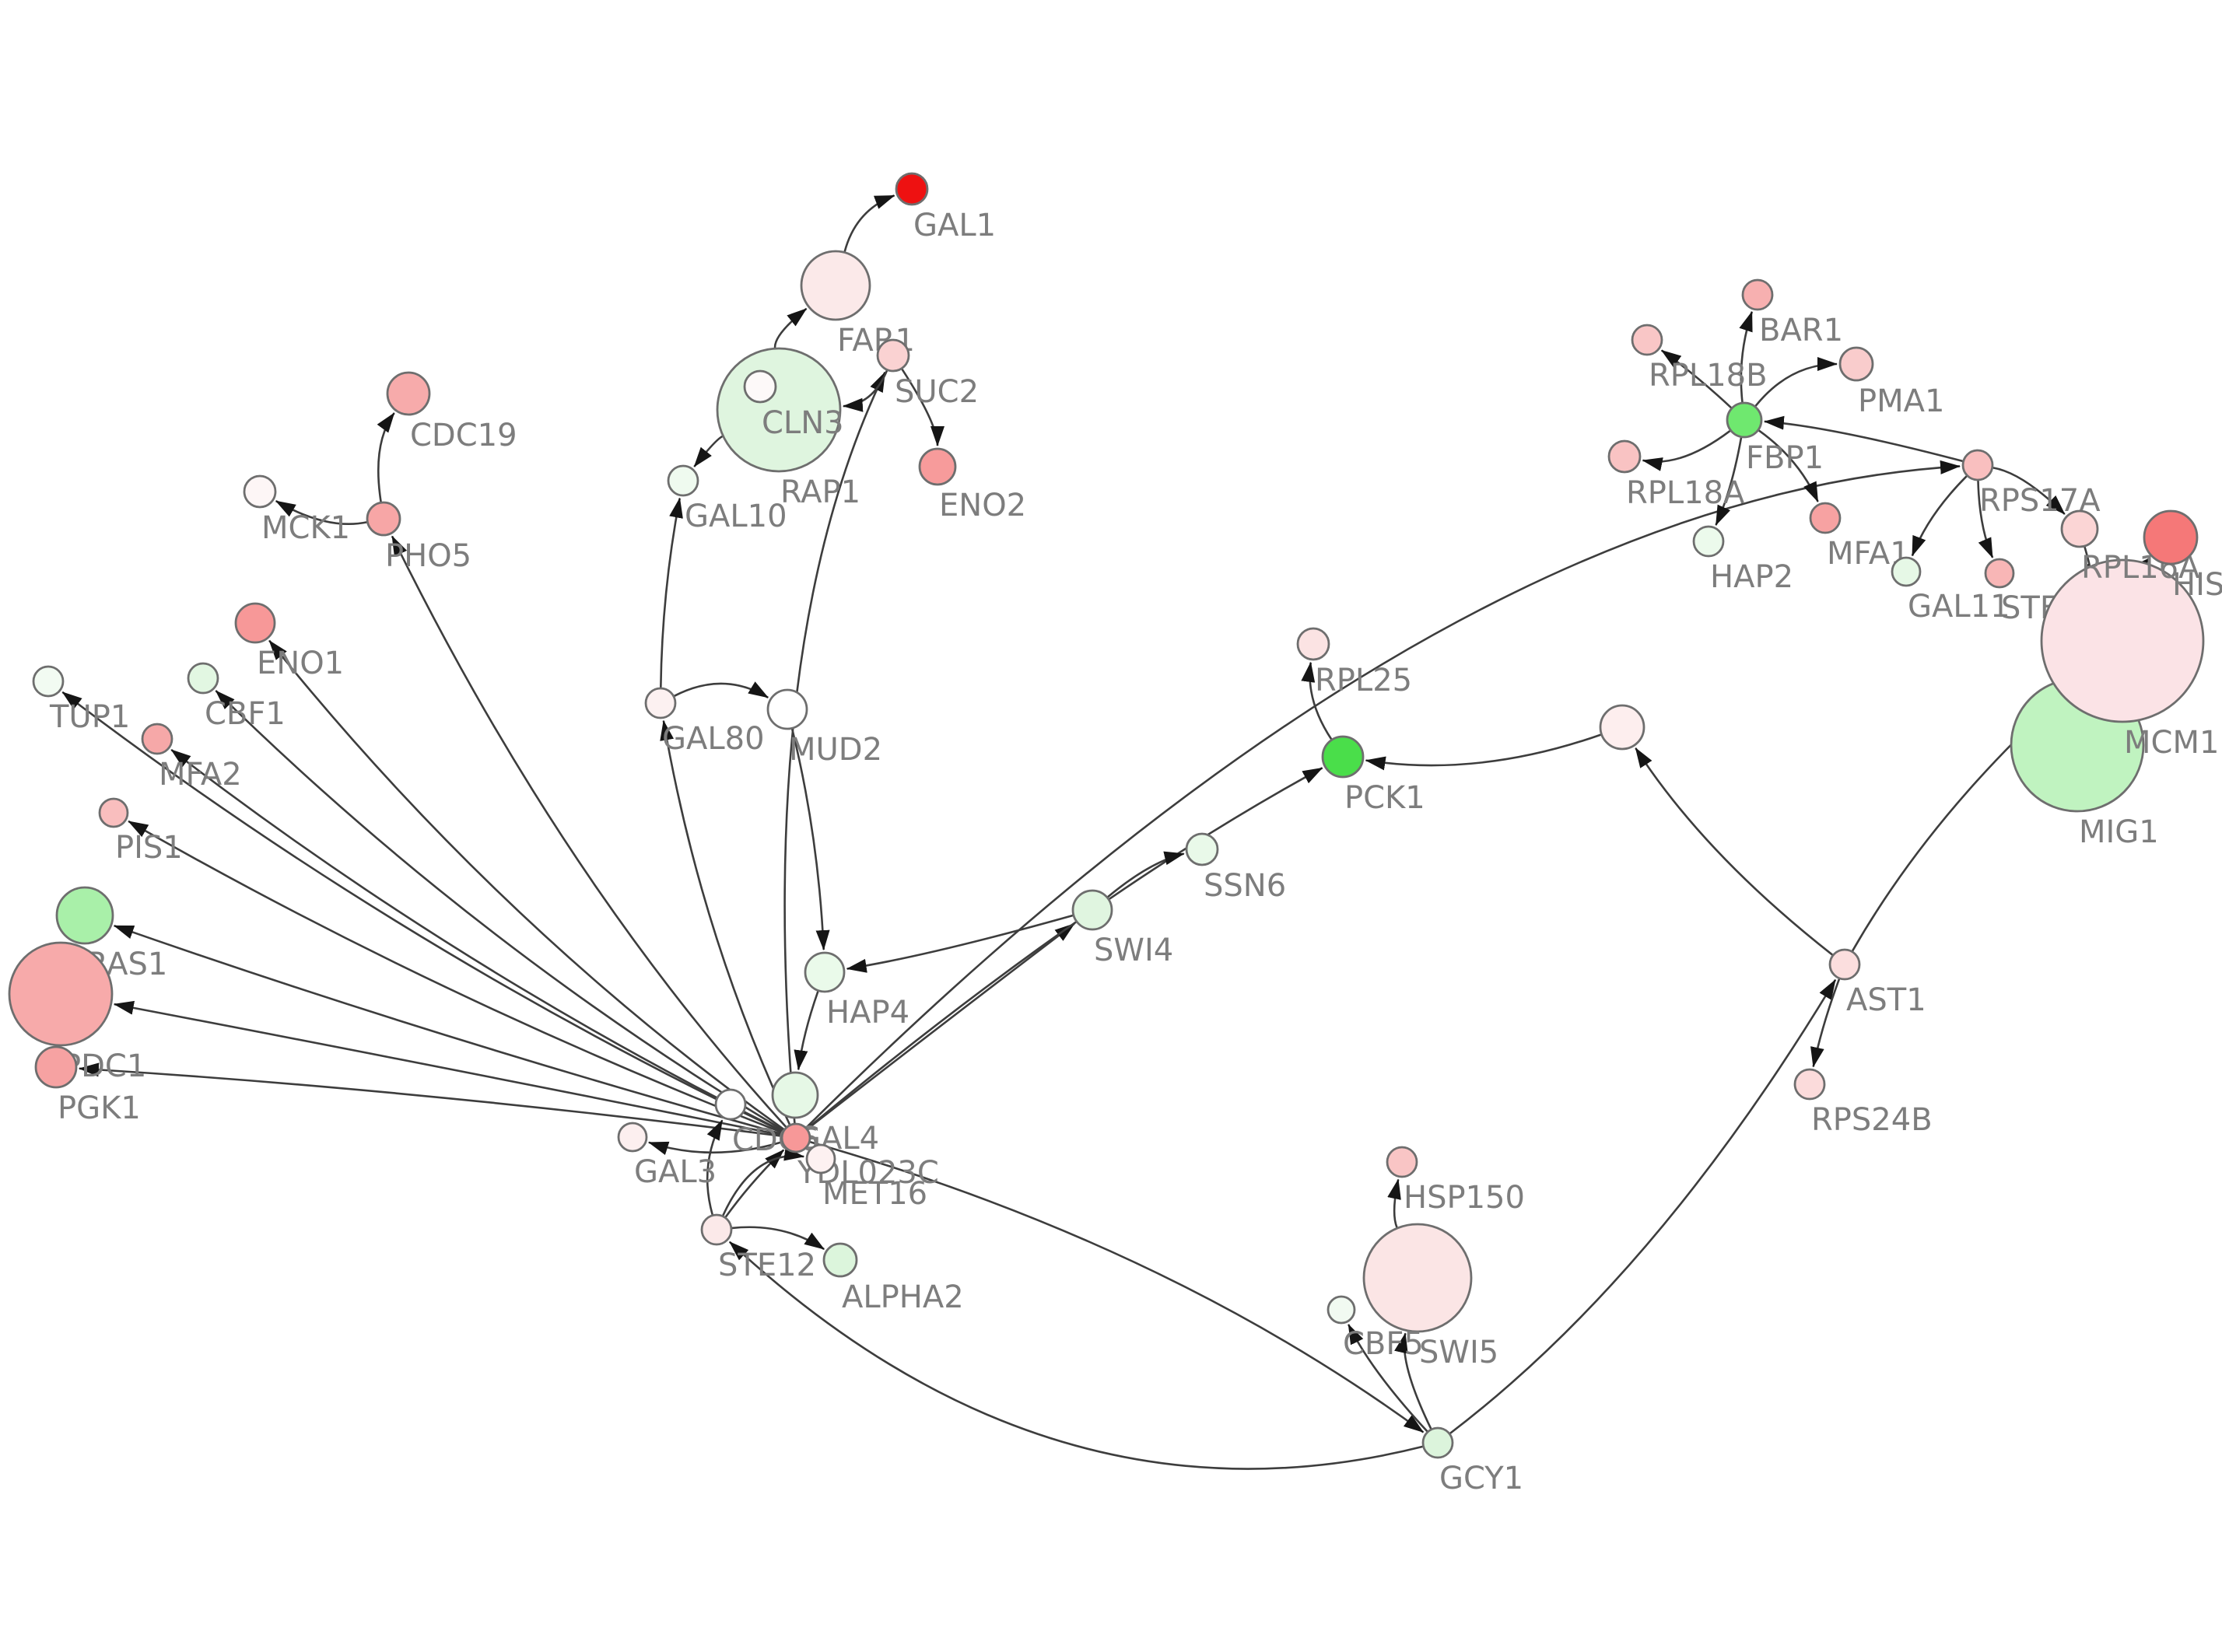  What do you see at coordinates (869, 223) in the screenshot?
I see `edge-far1-gal1` at bounding box center [869, 223].